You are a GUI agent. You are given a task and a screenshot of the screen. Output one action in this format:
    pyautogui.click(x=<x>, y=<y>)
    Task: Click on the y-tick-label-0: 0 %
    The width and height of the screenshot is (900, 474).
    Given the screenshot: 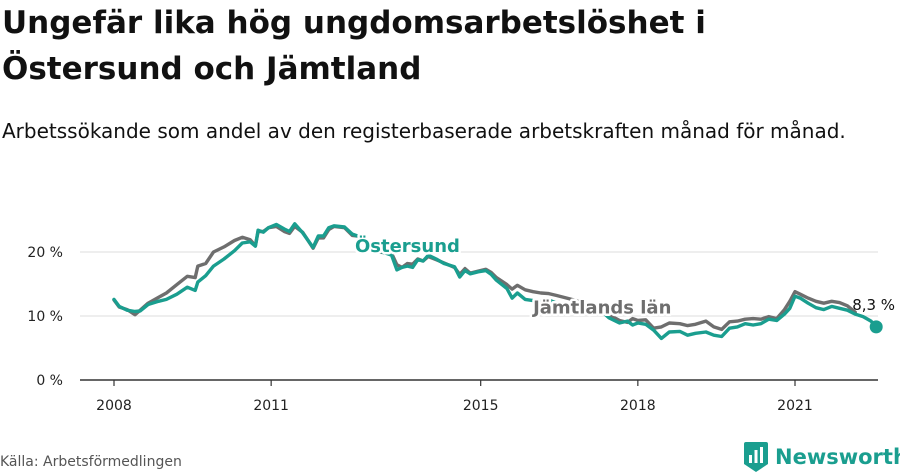 What is the action you would take?
    pyautogui.click(x=49, y=381)
    